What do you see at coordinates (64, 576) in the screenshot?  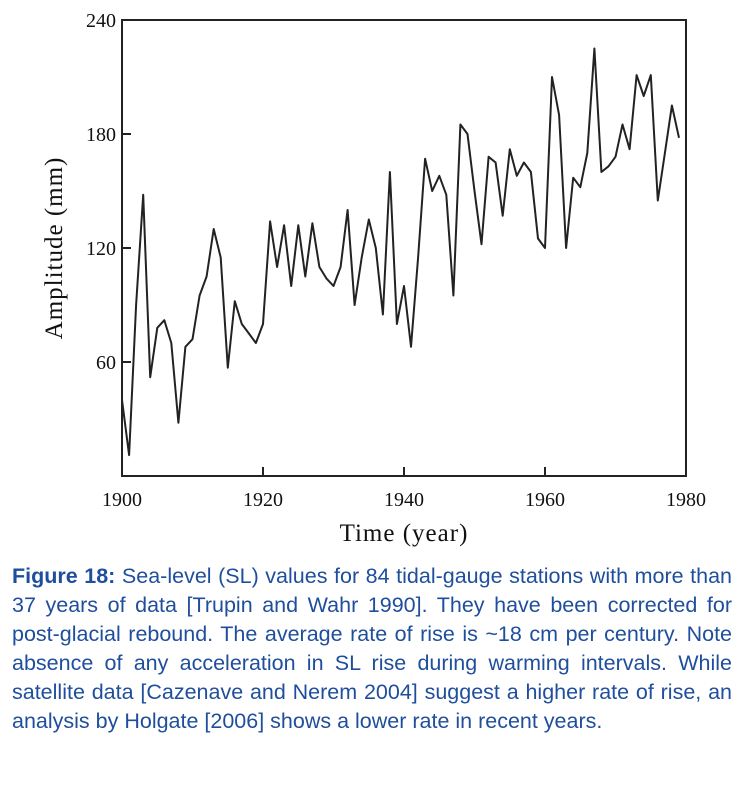 I see `caption-label: Figure 18:` at bounding box center [64, 576].